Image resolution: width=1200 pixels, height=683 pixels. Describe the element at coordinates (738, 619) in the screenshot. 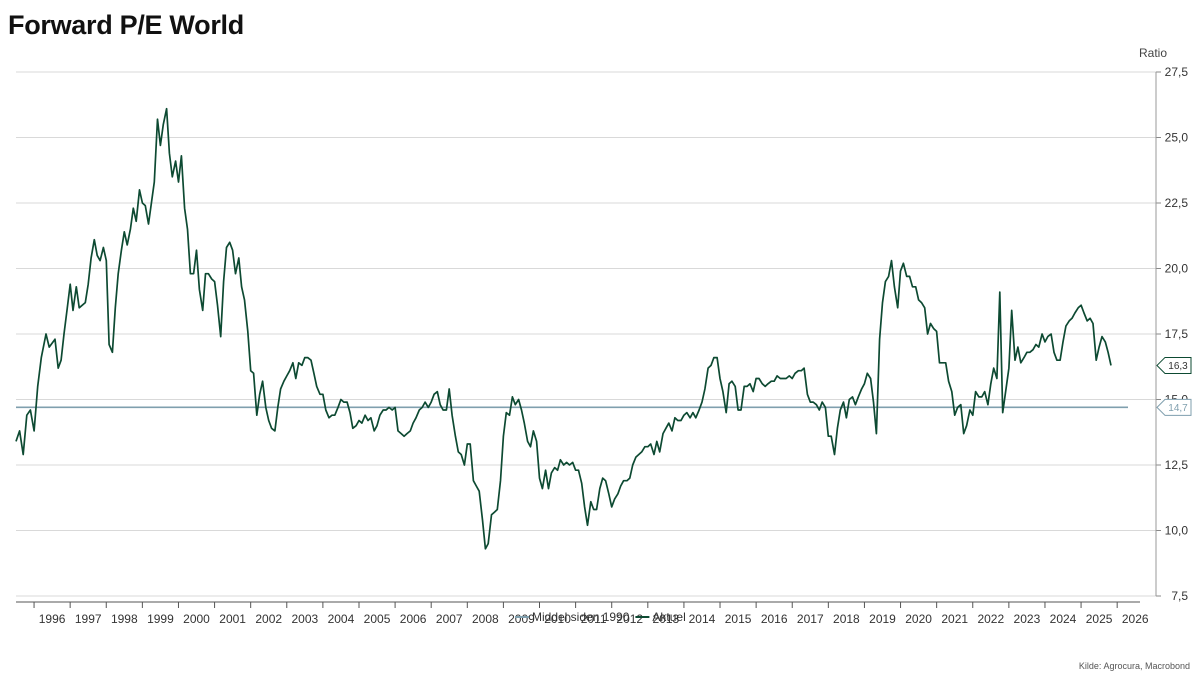

I see `x-tick-label: 2015` at that location.